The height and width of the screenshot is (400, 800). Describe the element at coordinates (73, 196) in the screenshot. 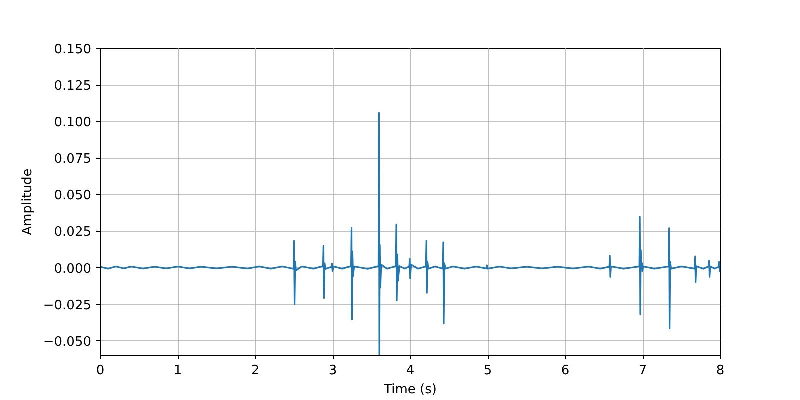

I see `y-tick-label: 0.050` at that location.